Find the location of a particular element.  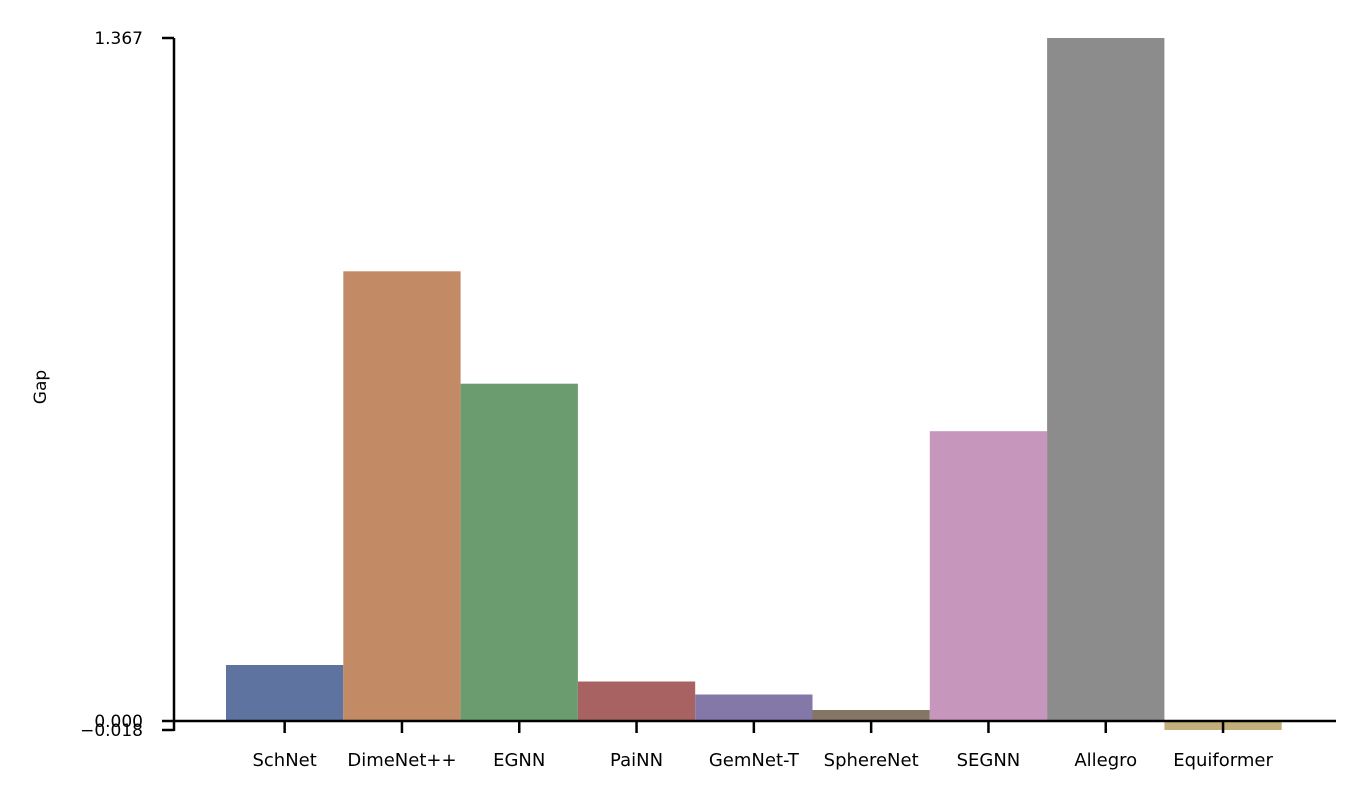

x-tick-label: EGNN is located at coordinates (519, 760).